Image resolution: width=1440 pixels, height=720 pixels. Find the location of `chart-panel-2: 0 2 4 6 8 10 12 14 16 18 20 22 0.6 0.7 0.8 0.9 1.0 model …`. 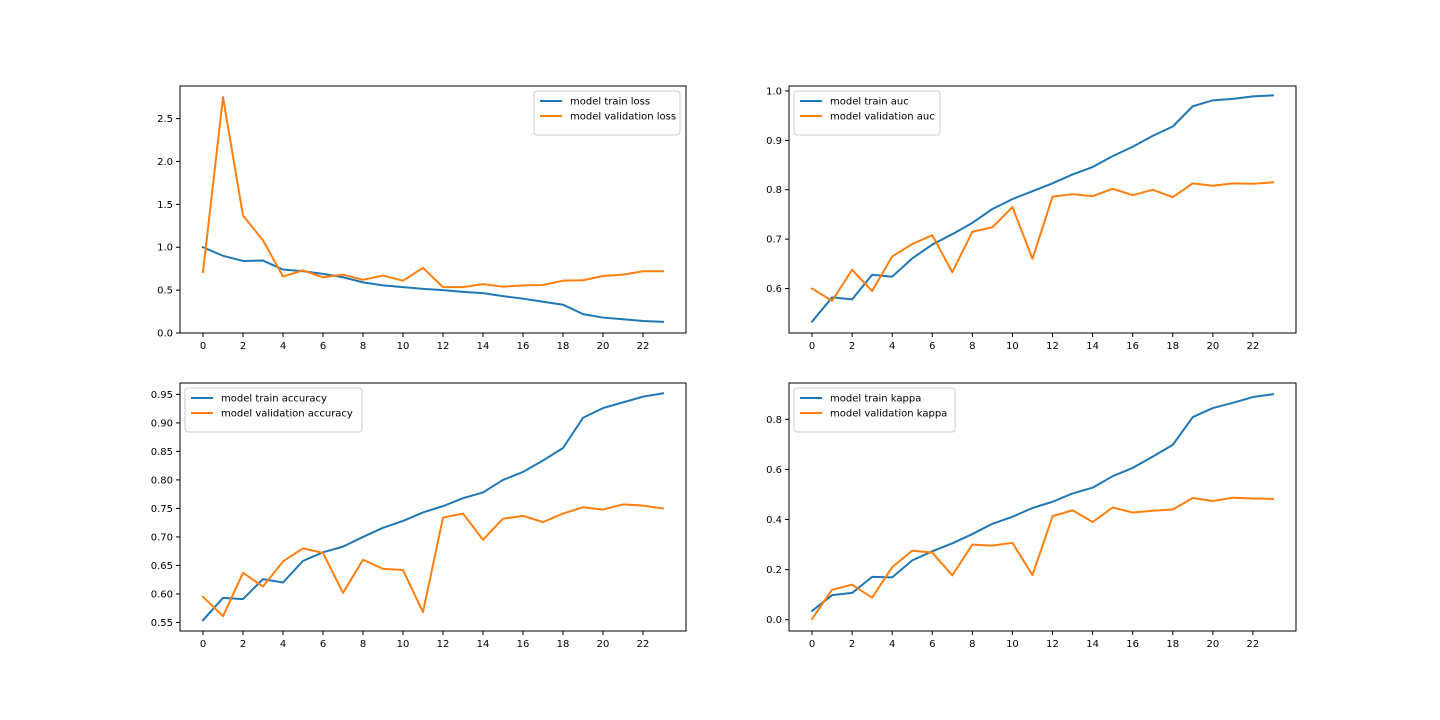

chart-panel-2: 0 2 4 6 8 10 12 14 16 18 20 22 0.6 0.7 0.8 0.9 1.0 model … is located at coordinates (1031, 218).